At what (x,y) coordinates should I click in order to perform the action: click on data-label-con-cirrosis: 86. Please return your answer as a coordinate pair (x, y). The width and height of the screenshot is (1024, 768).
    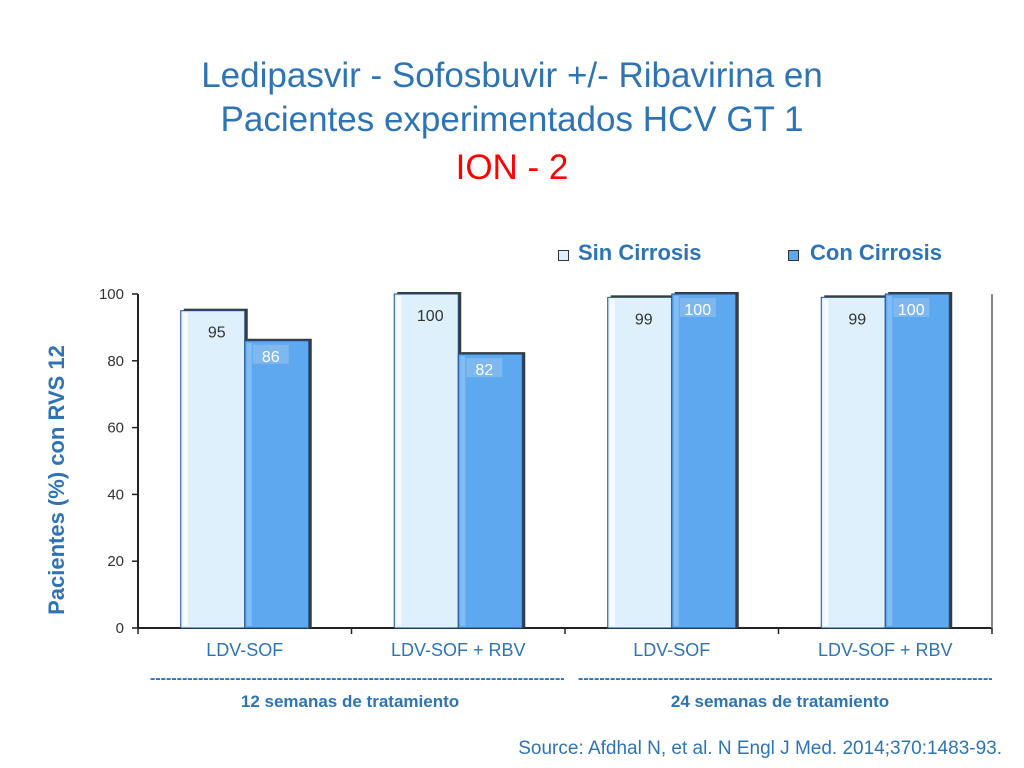
    Looking at the image, I should click on (271, 357).